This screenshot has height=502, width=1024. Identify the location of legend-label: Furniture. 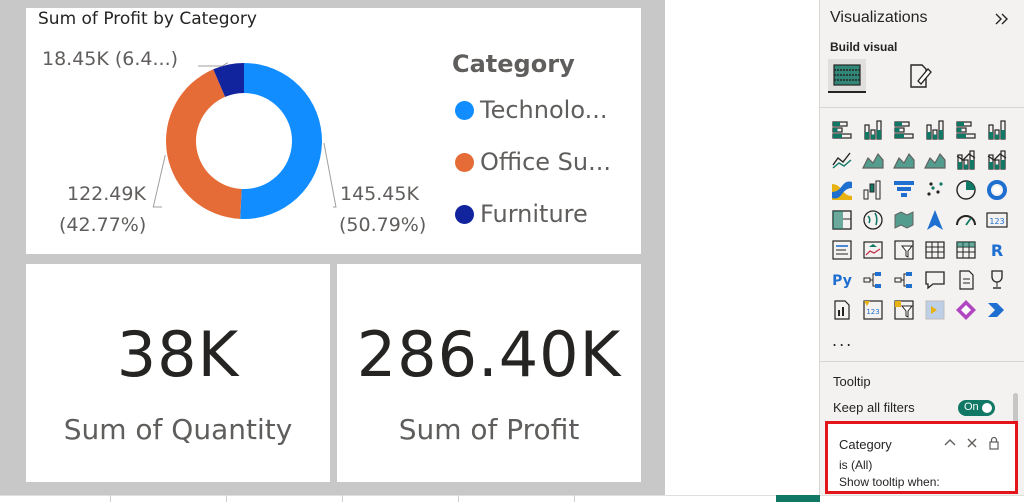
(534, 214).